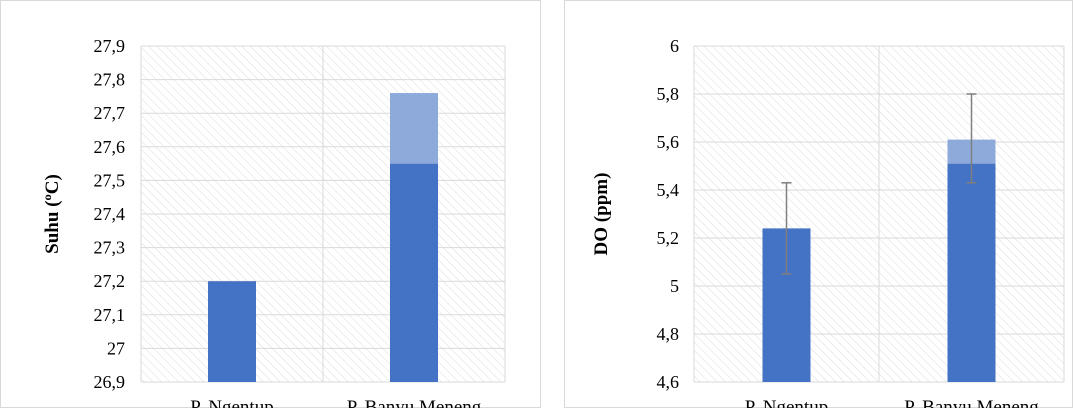  I want to click on y-tick-label: 27,9, so click(110, 46).